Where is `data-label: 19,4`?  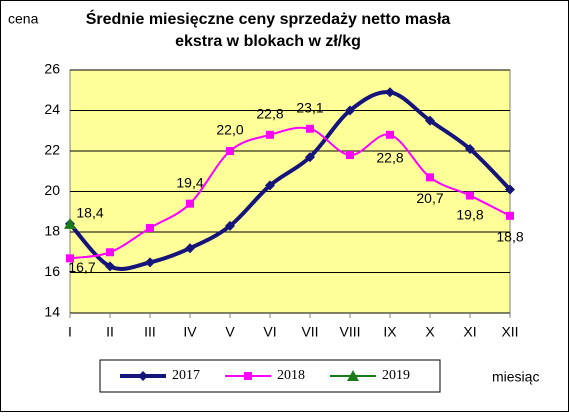 data-label: 19,4 is located at coordinates (189, 182).